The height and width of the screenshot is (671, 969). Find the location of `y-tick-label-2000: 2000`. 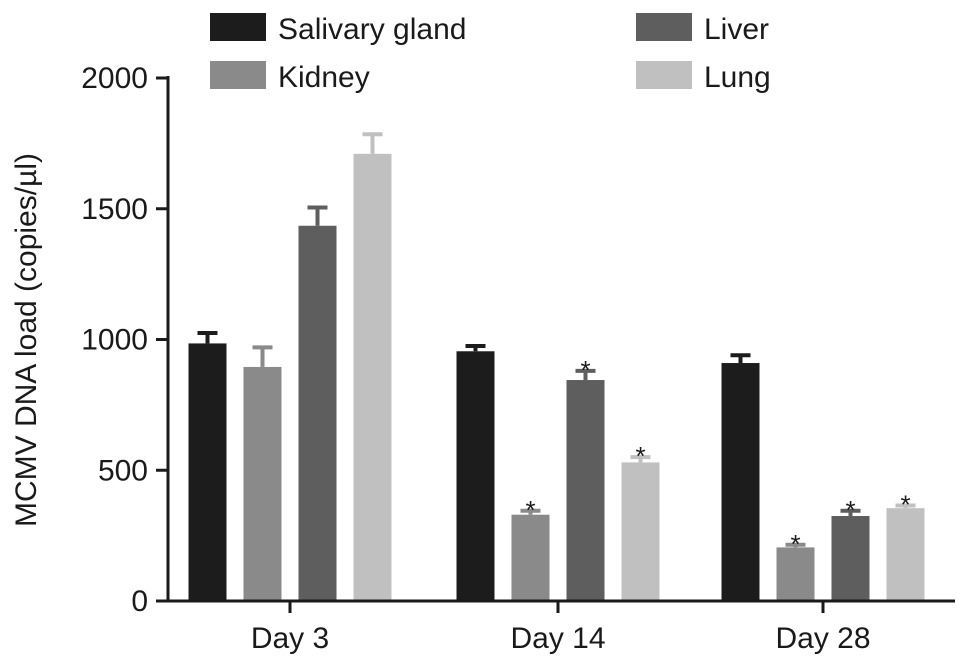

y-tick-label-2000: 2000 is located at coordinates (114, 78).